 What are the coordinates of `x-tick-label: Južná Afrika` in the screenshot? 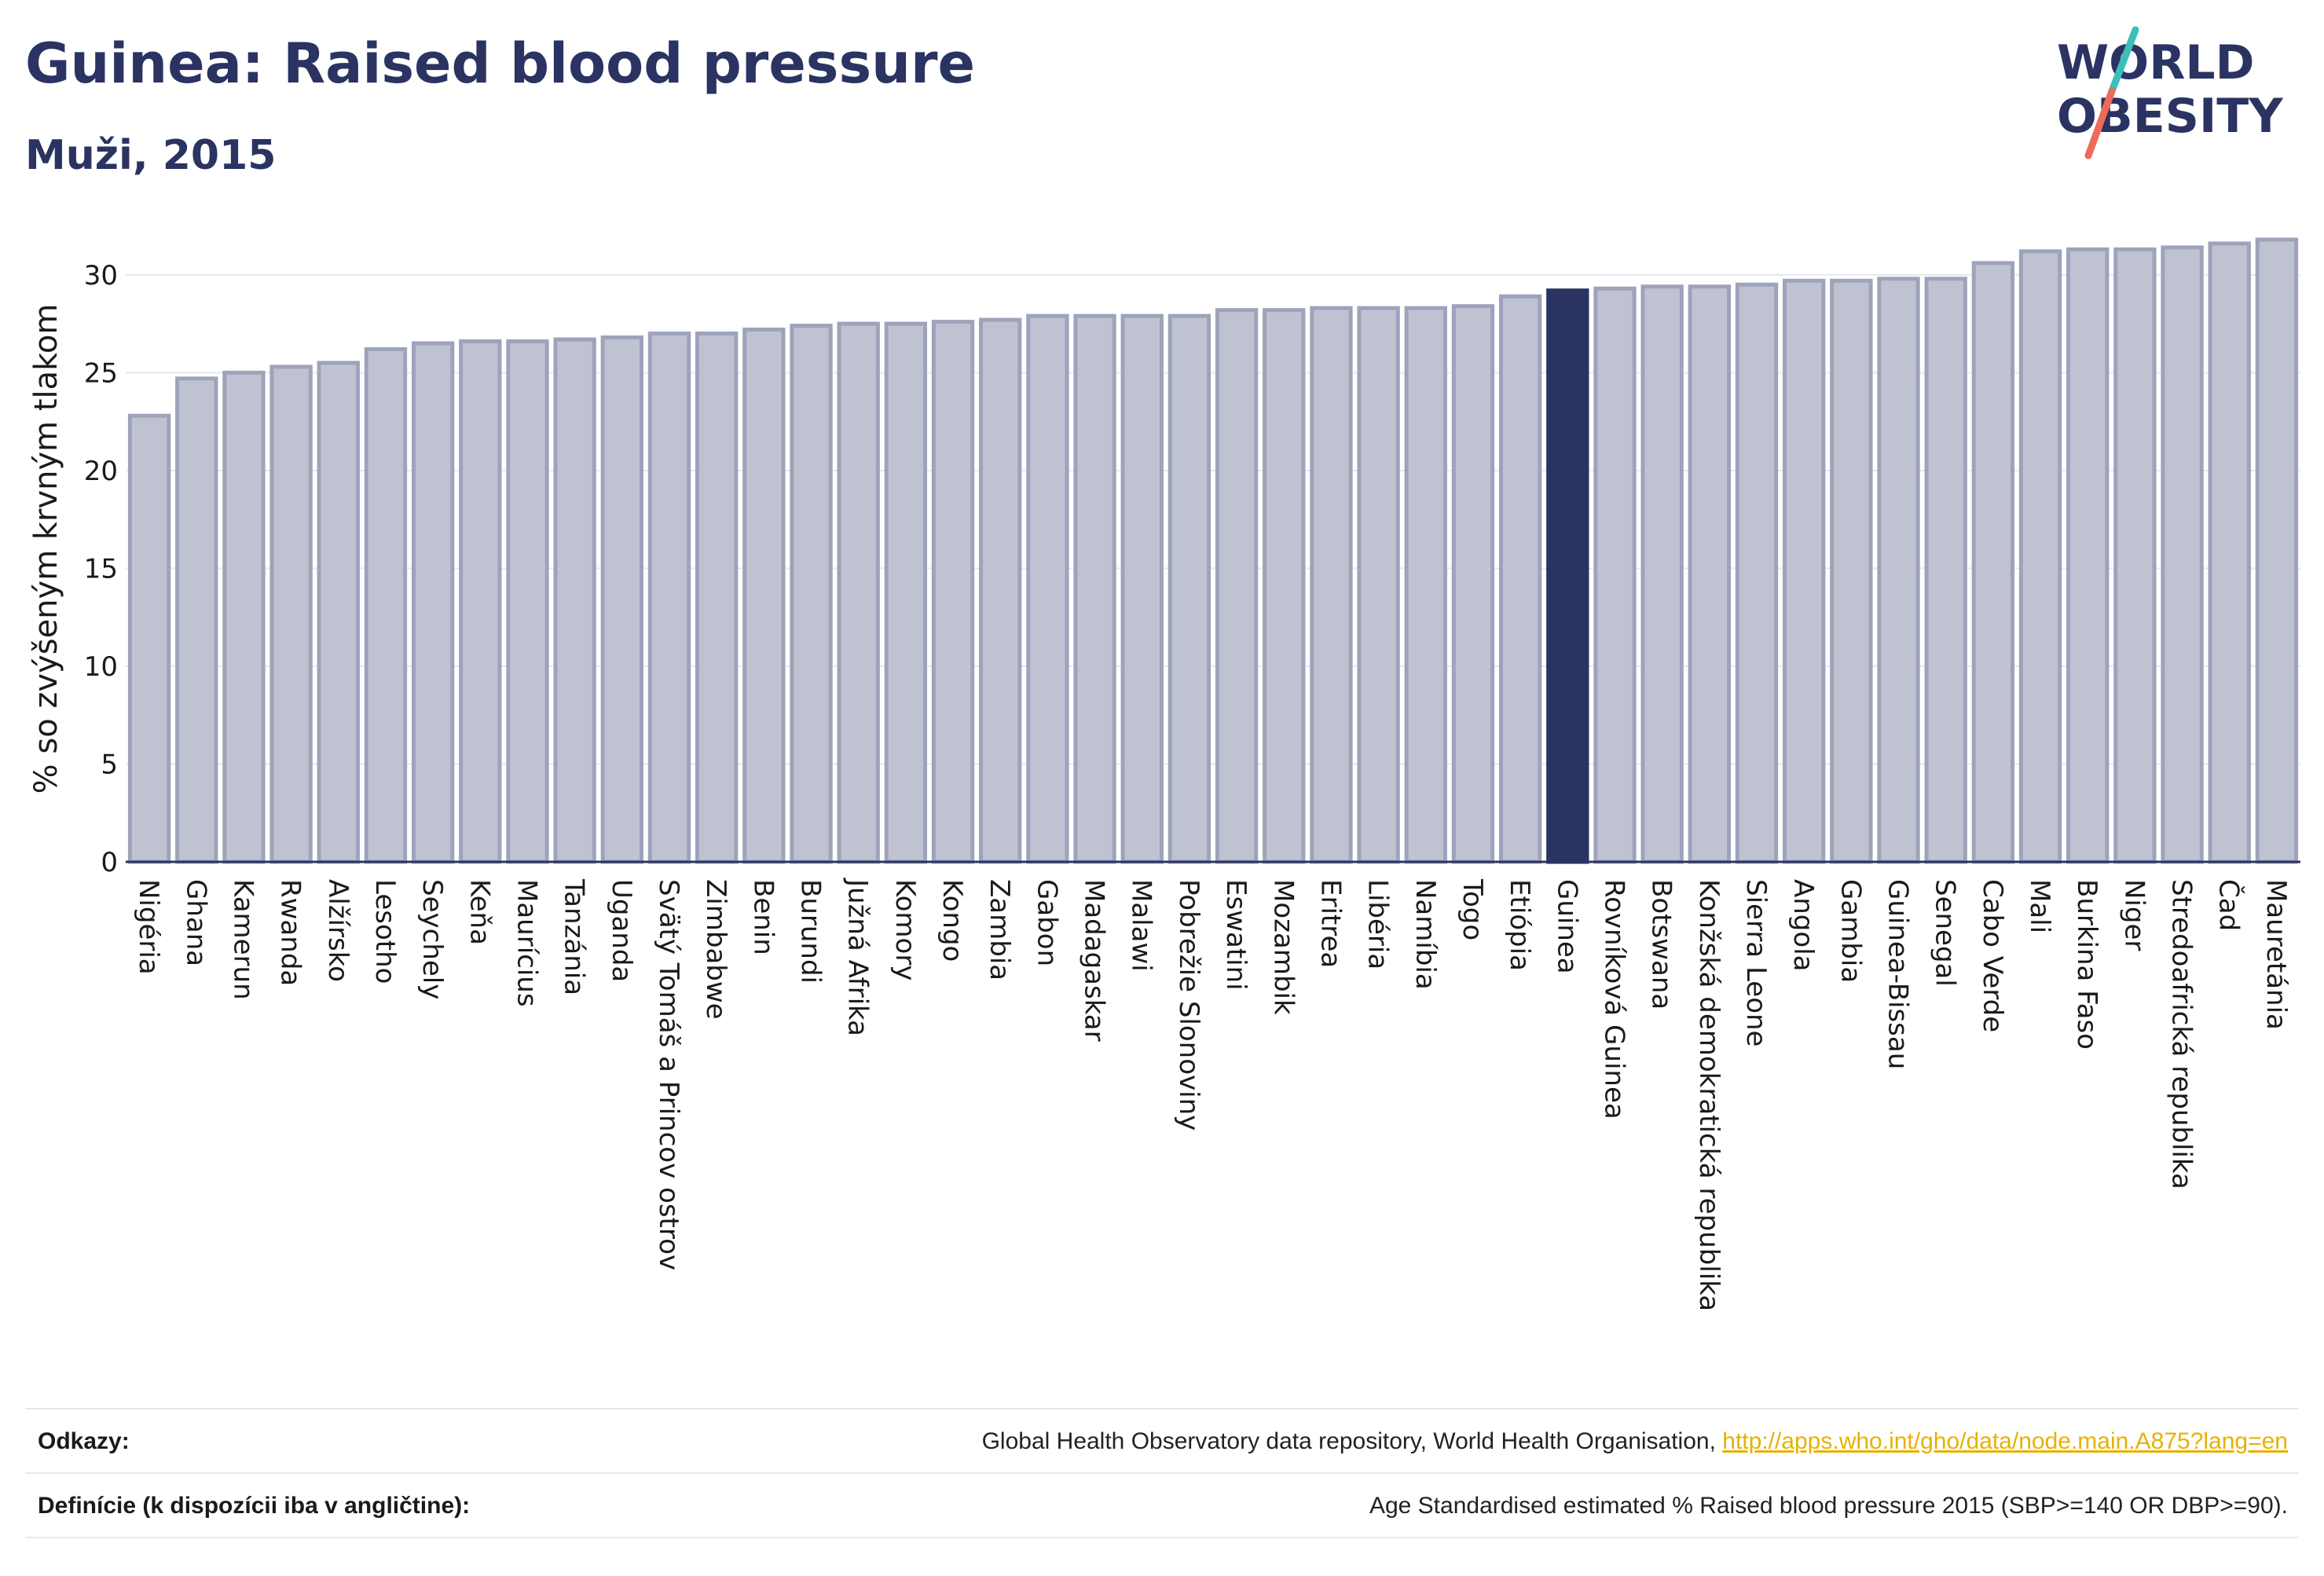 It's located at (858, 957).